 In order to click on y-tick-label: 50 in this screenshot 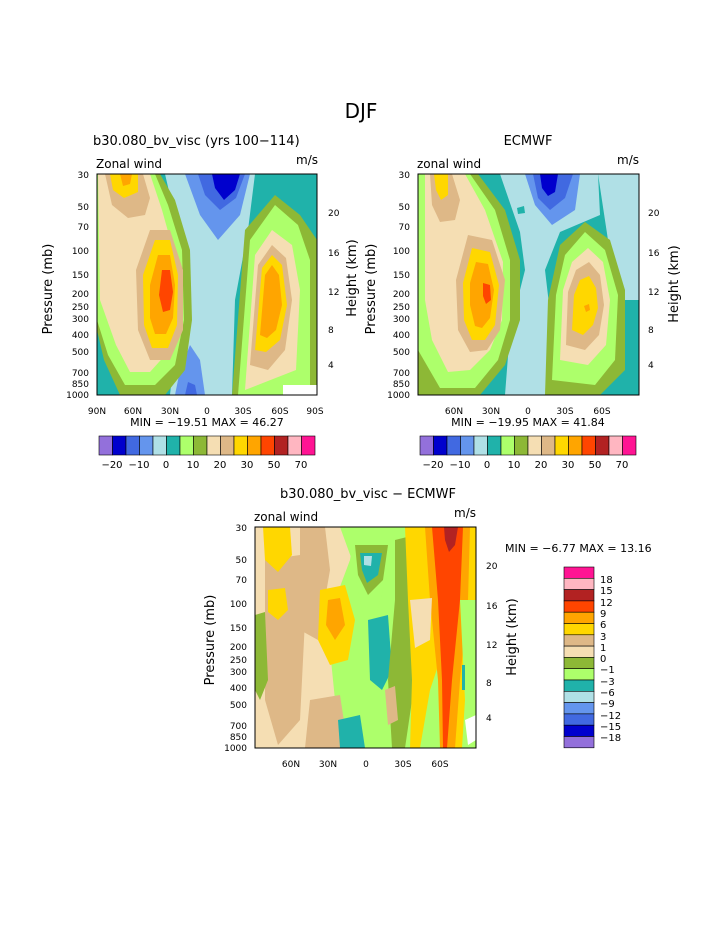, I will do `click(242, 561)`.